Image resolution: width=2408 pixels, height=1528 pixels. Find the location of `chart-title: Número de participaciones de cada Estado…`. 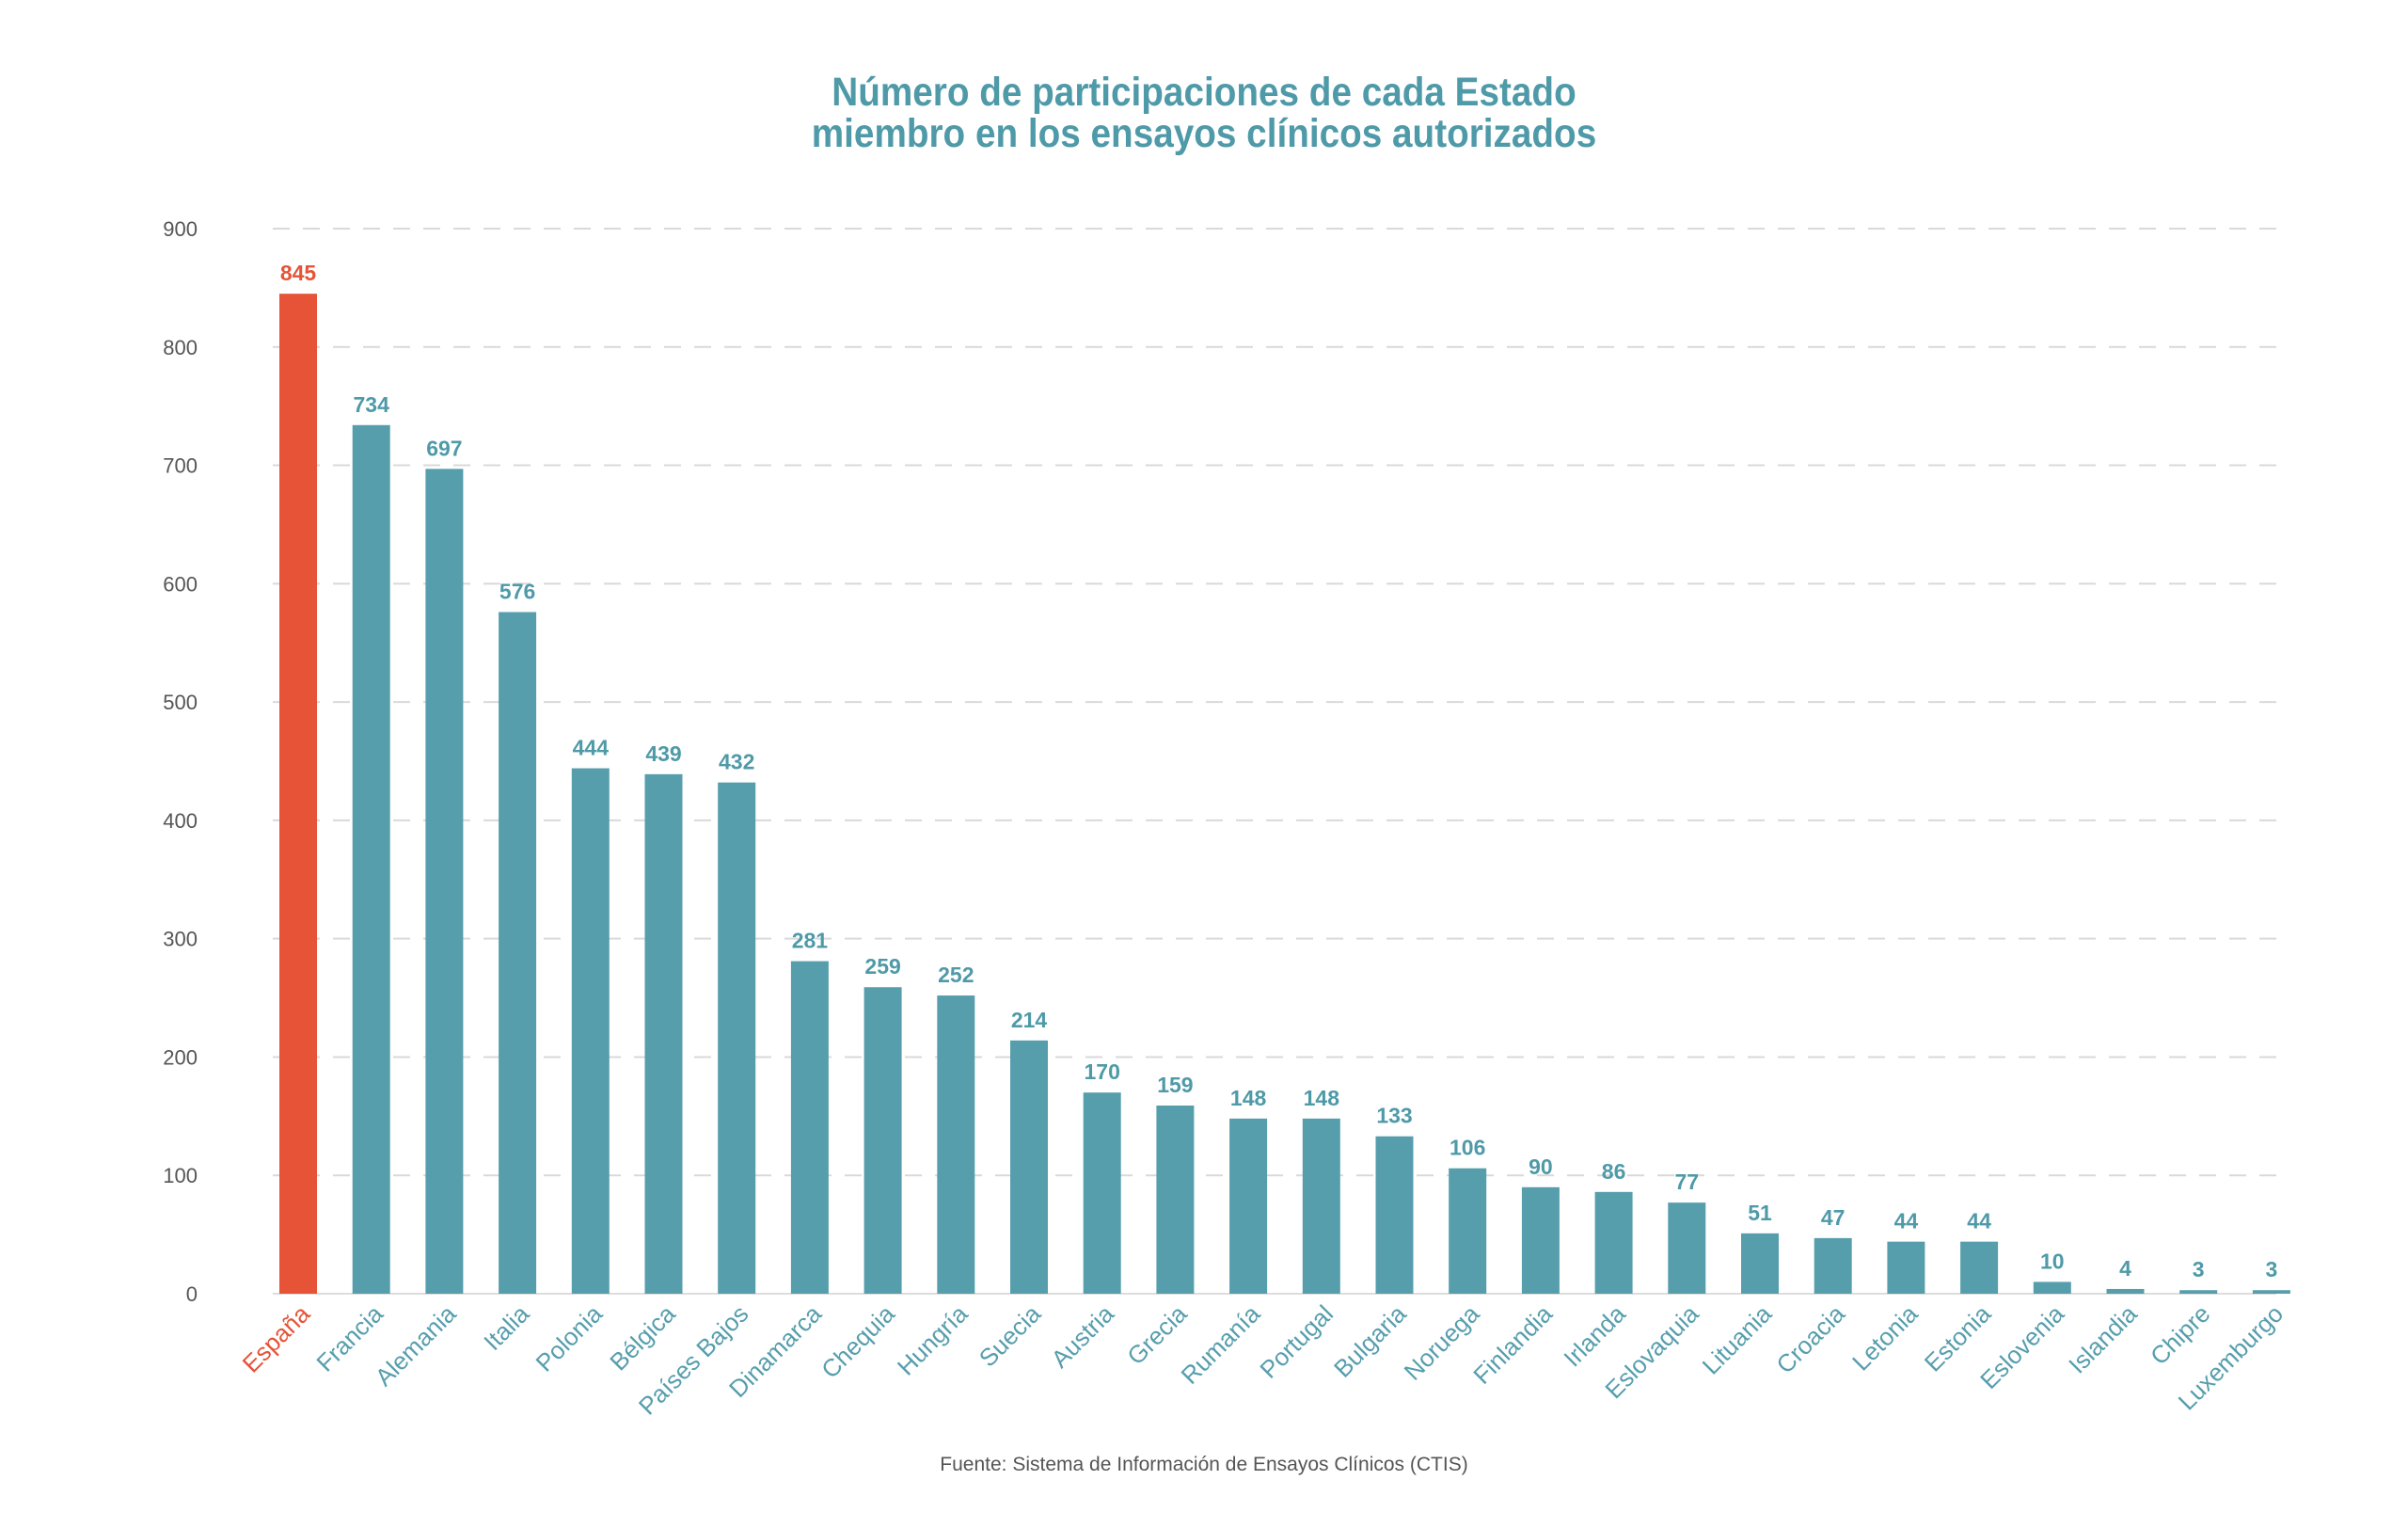

chart-title: Número de participaciones de cada Estado… is located at coordinates (1204, 113).